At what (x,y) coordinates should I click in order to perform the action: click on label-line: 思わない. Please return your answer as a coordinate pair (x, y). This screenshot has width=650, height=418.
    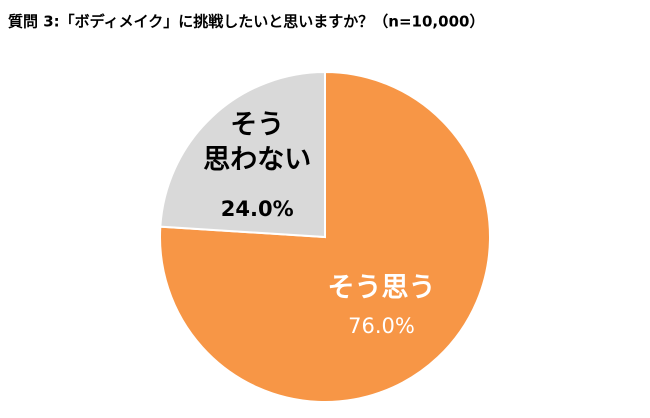
    Looking at the image, I should click on (257, 159).